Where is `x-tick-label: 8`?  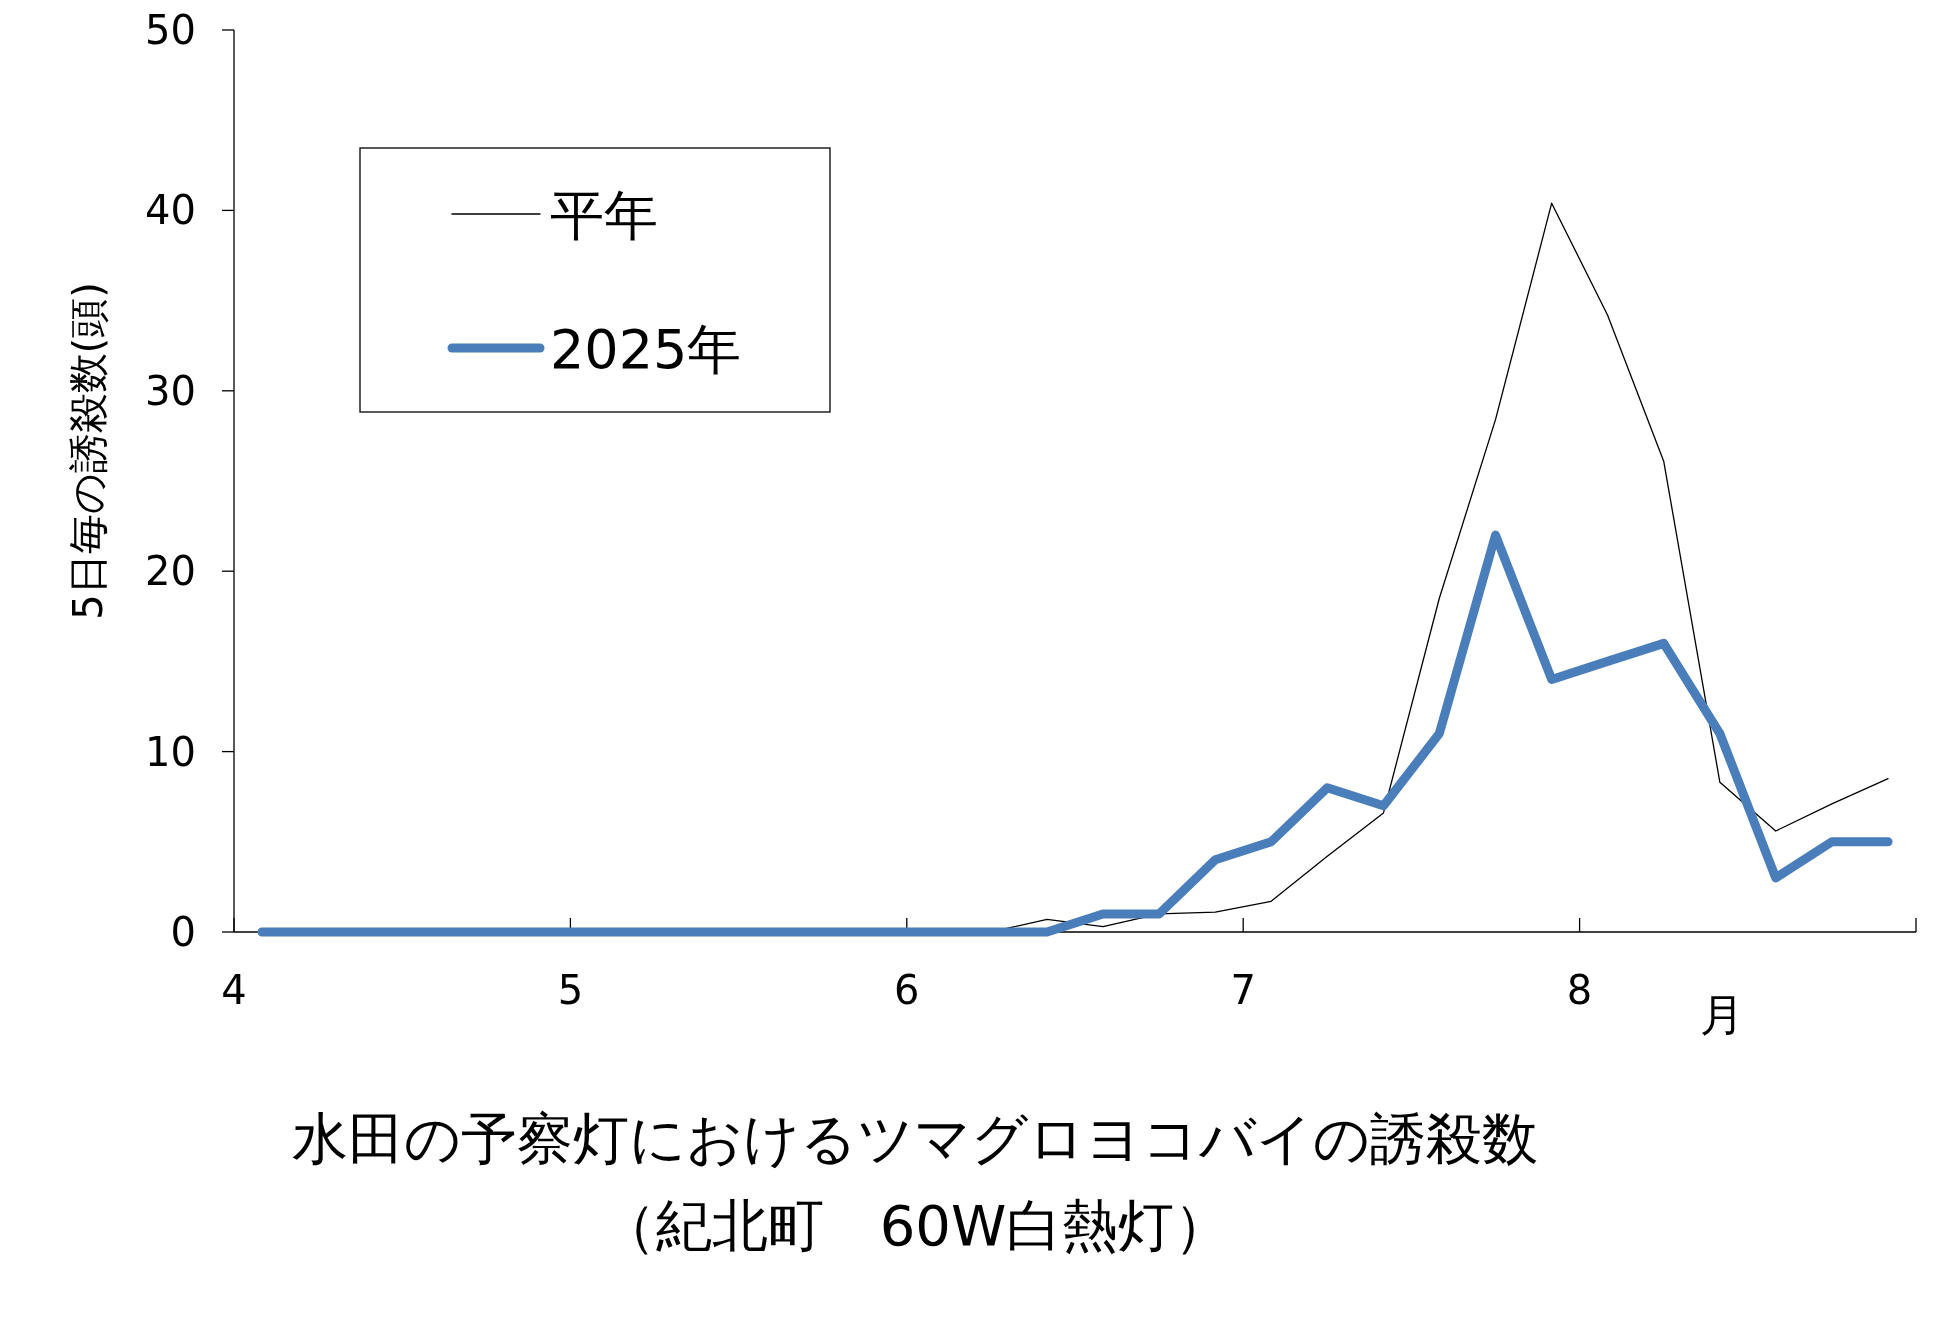 x-tick-label: 8 is located at coordinates (1579, 990).